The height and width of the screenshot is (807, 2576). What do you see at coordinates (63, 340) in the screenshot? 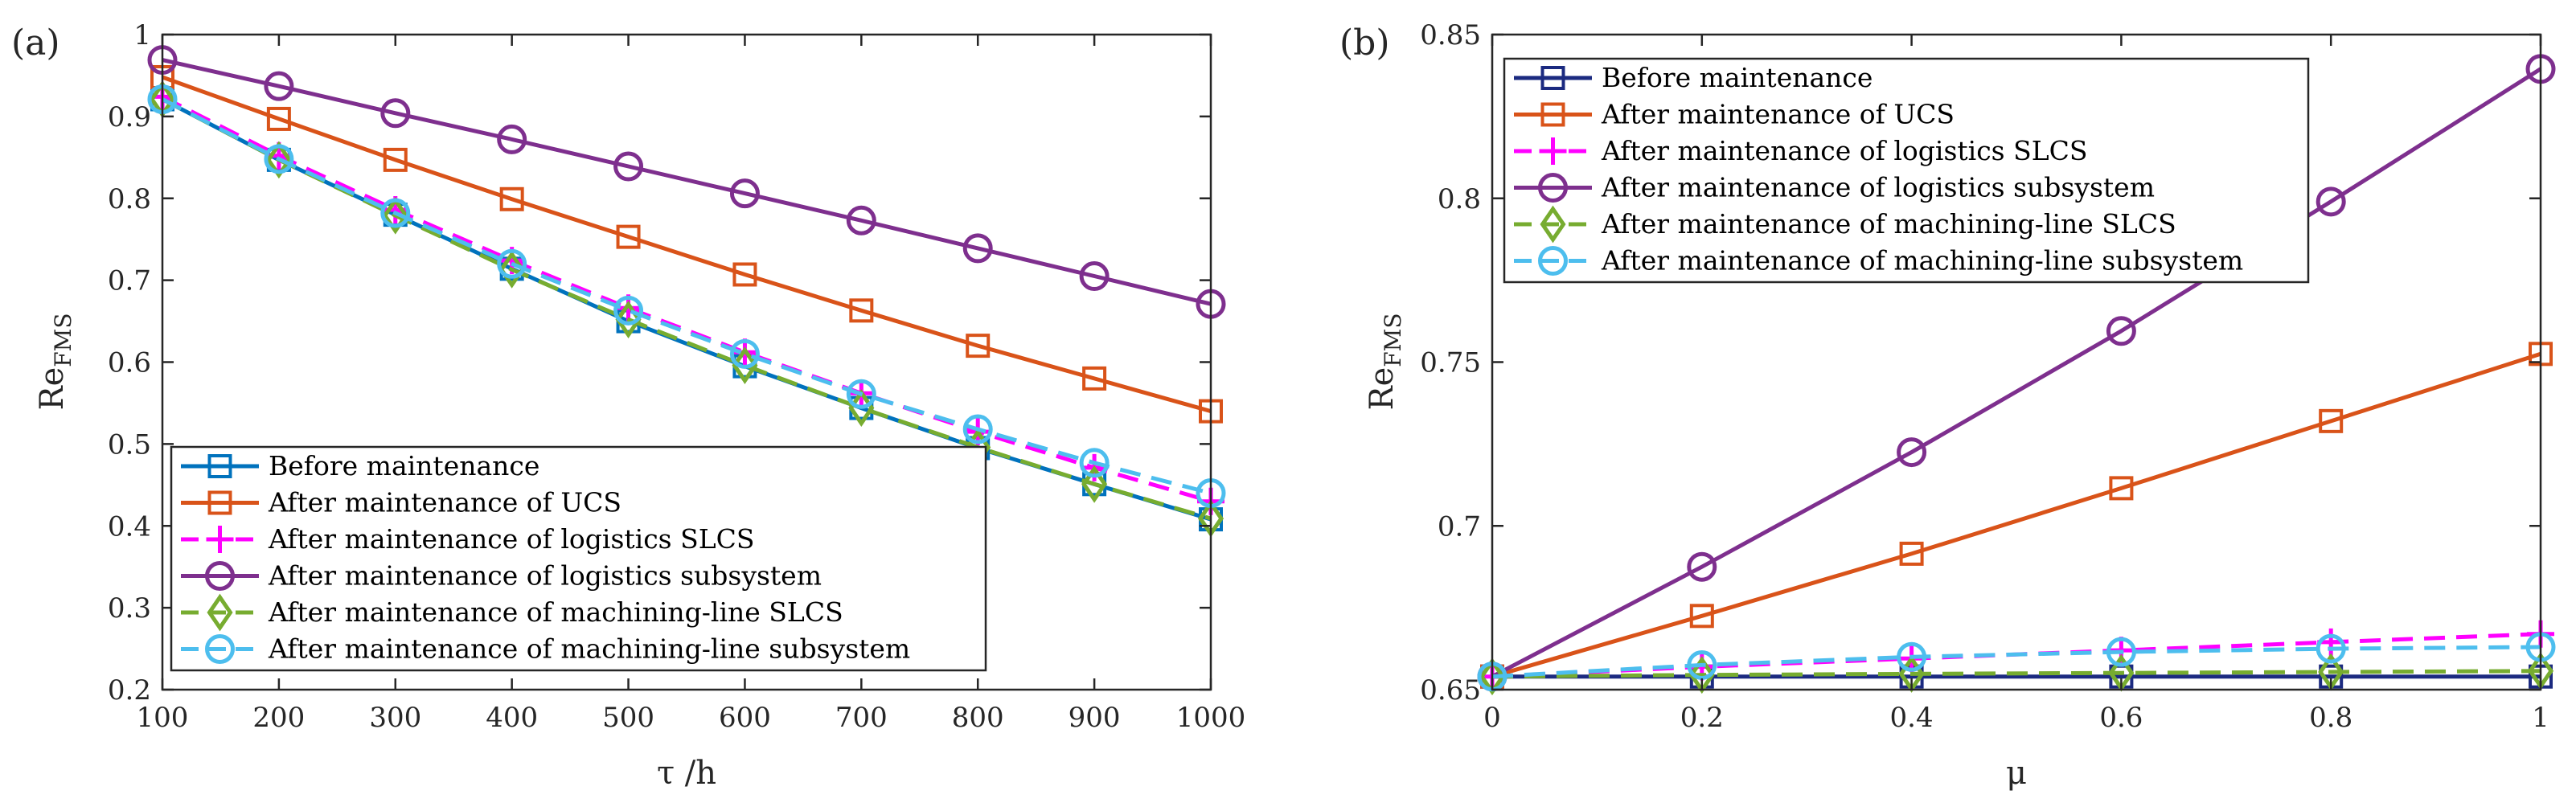
I see `y-axis-label-subscript: FMS` at bounding box center [63, 340].